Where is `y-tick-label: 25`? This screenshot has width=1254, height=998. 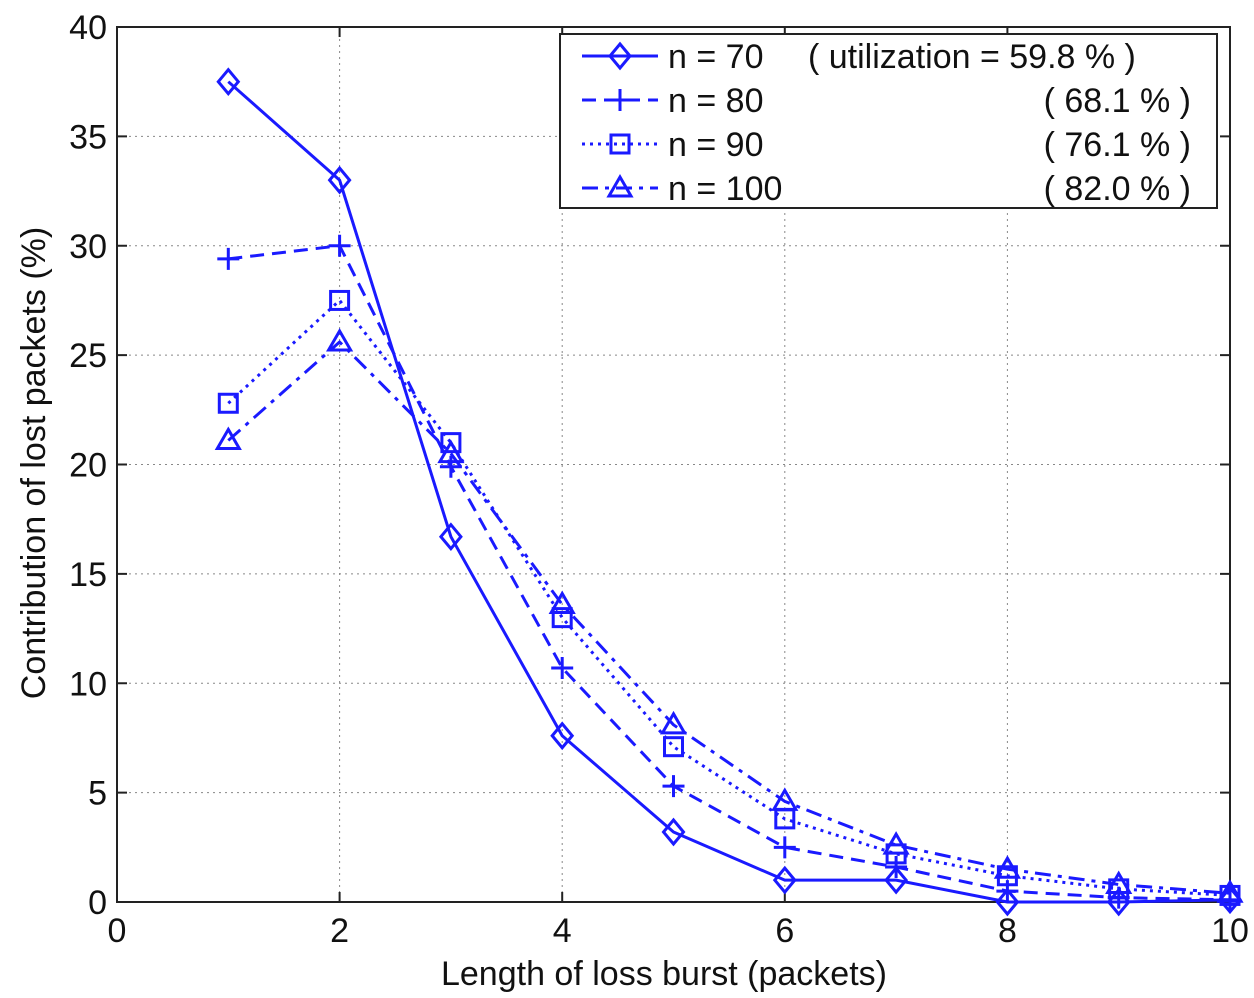
y-tick-label: 25 is located at coordinates (88, 356).